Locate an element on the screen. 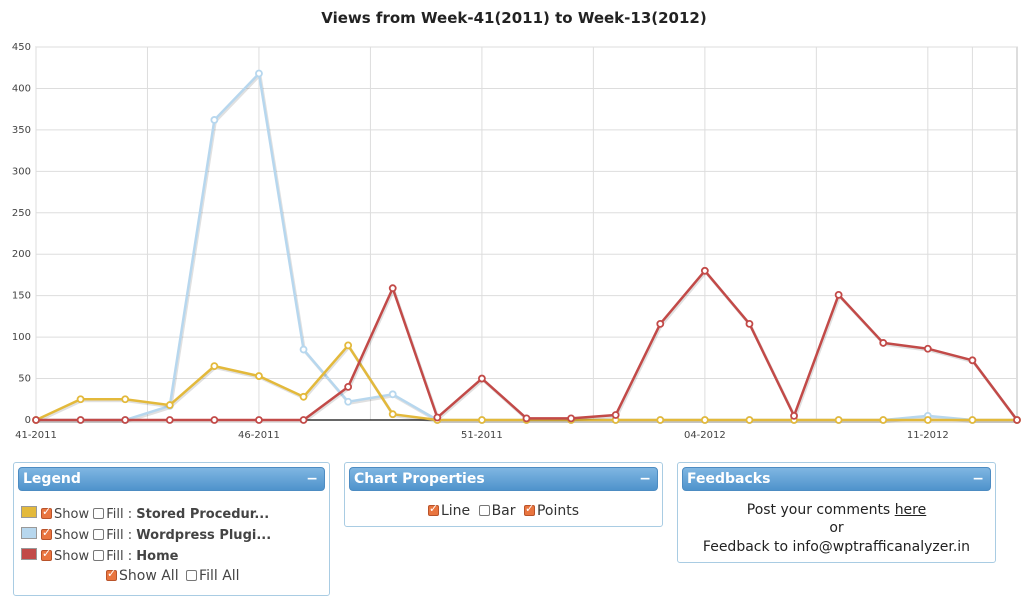 The image size is (1028, 606). chart-properties-options: Line Bar Points is located at coordinates (503, 510).